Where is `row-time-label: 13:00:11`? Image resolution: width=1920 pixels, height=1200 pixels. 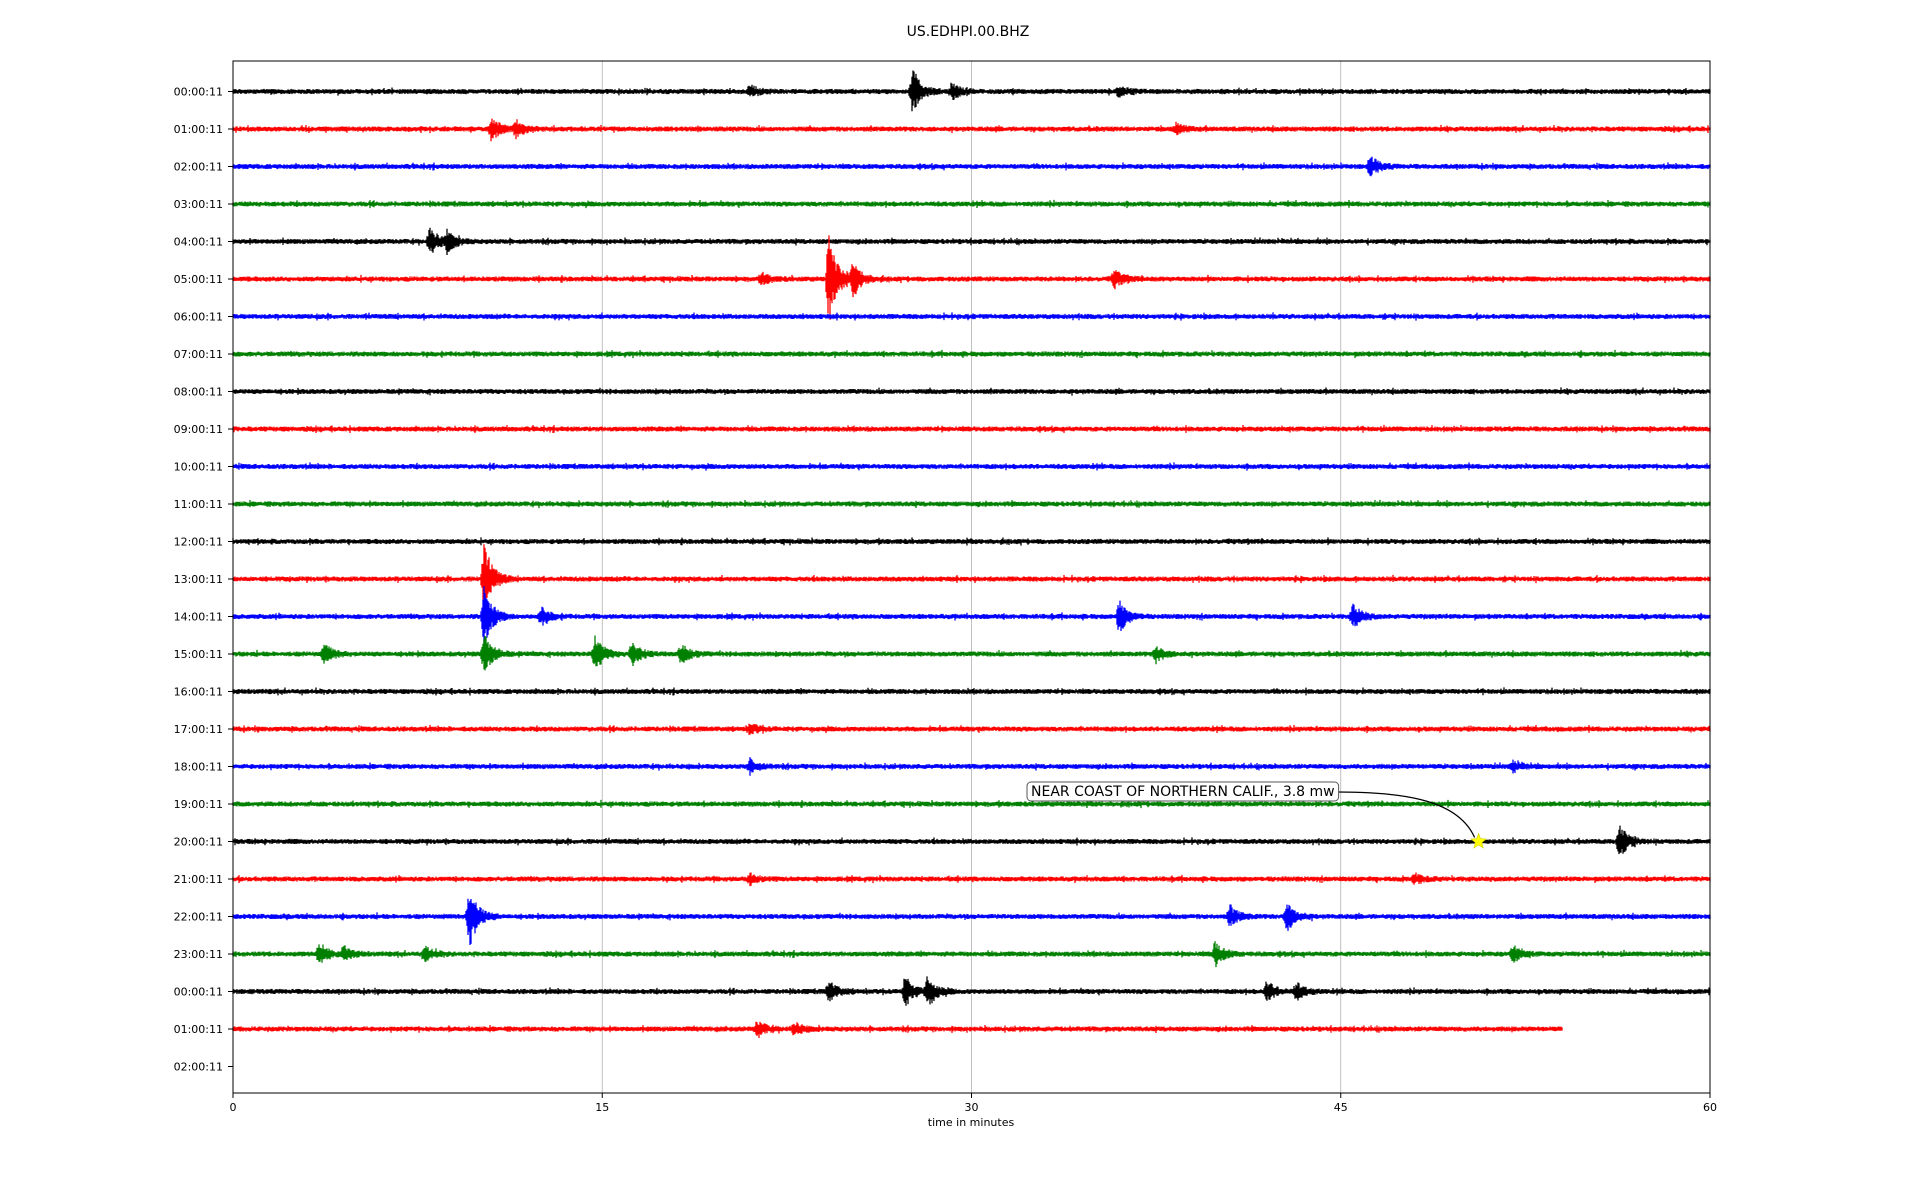
row-time-label: 13:00:11 is located at coordinates (198, 579).